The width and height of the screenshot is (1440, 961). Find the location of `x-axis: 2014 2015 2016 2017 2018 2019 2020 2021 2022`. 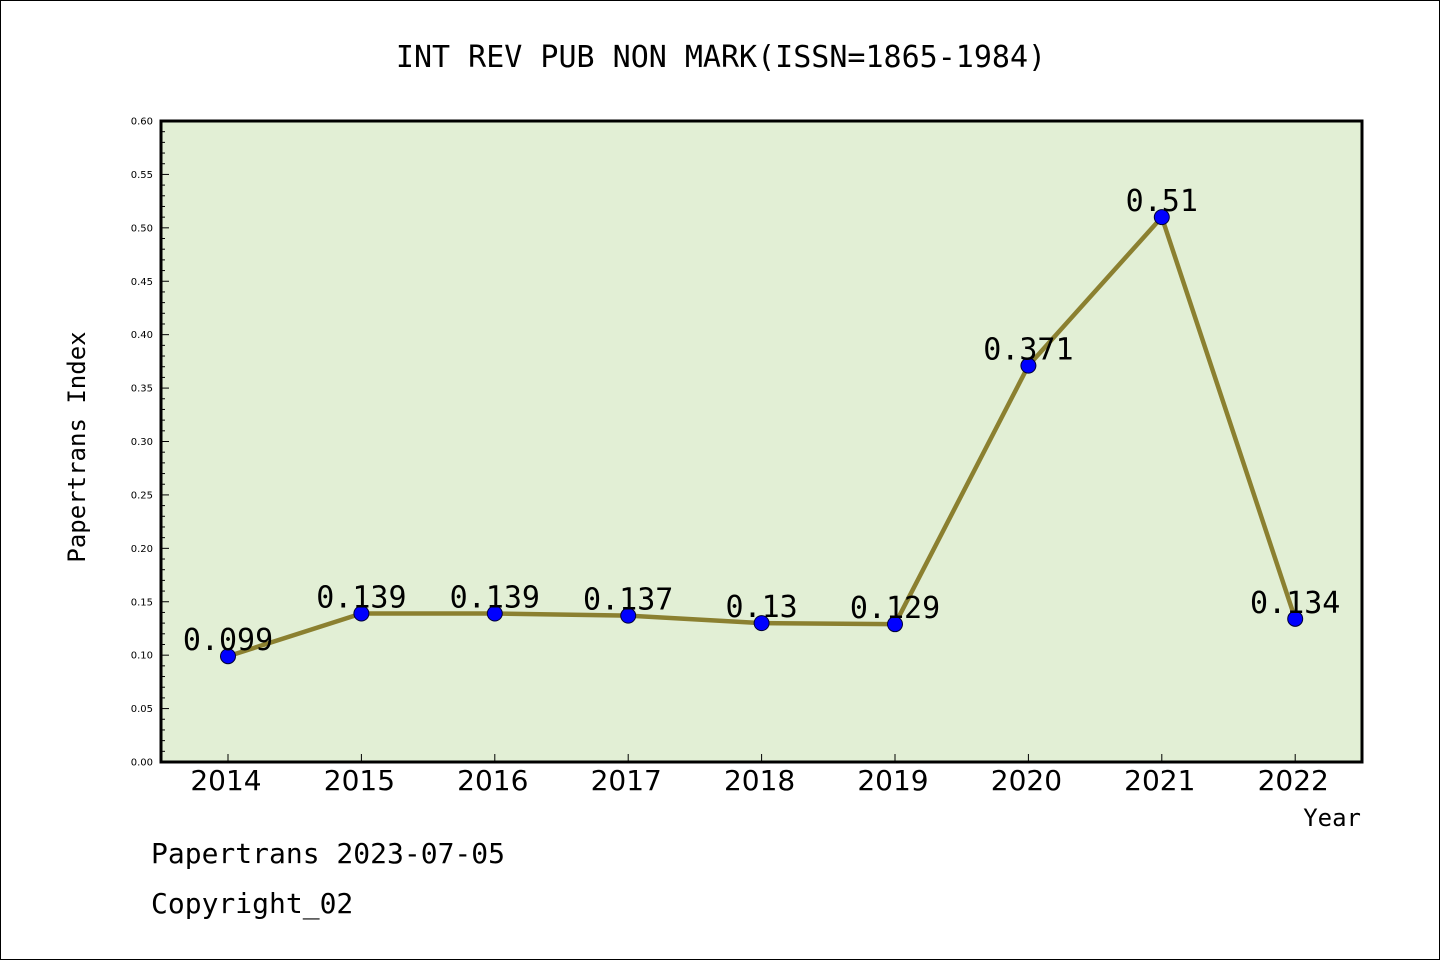

x-axis: 2014 2015 2016 2017 2018 2019 2020 2021 2022 is located at coordinates (759, 775).